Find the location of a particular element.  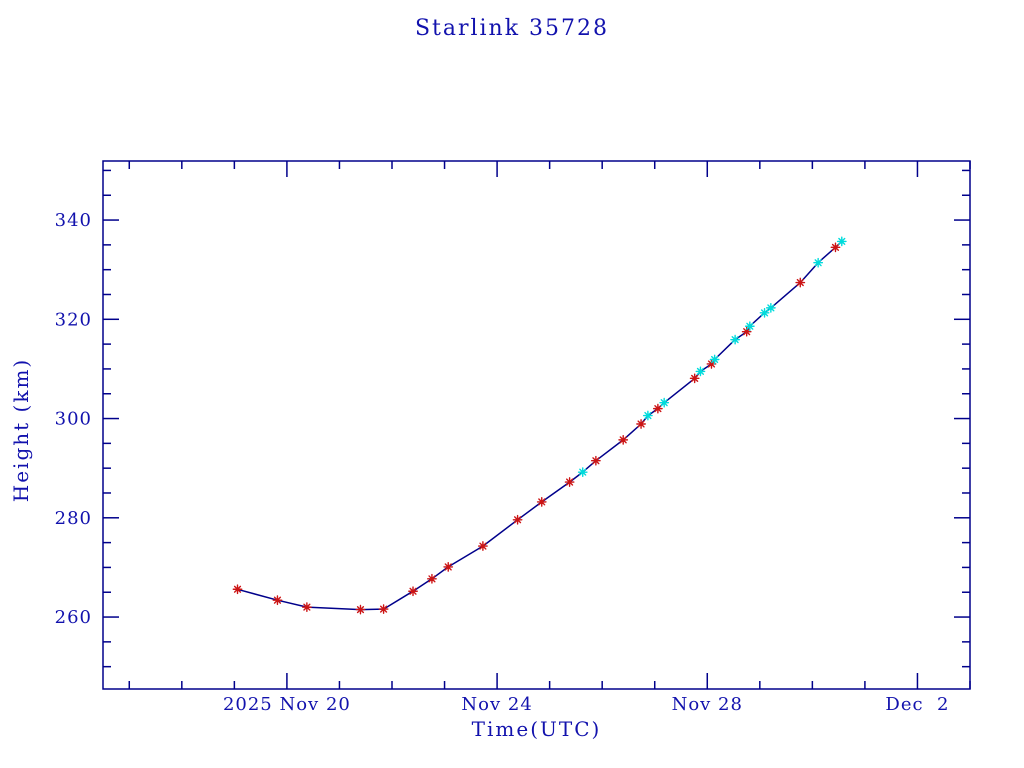

y-tick-label: 280 is located at coordinates (73, 518).